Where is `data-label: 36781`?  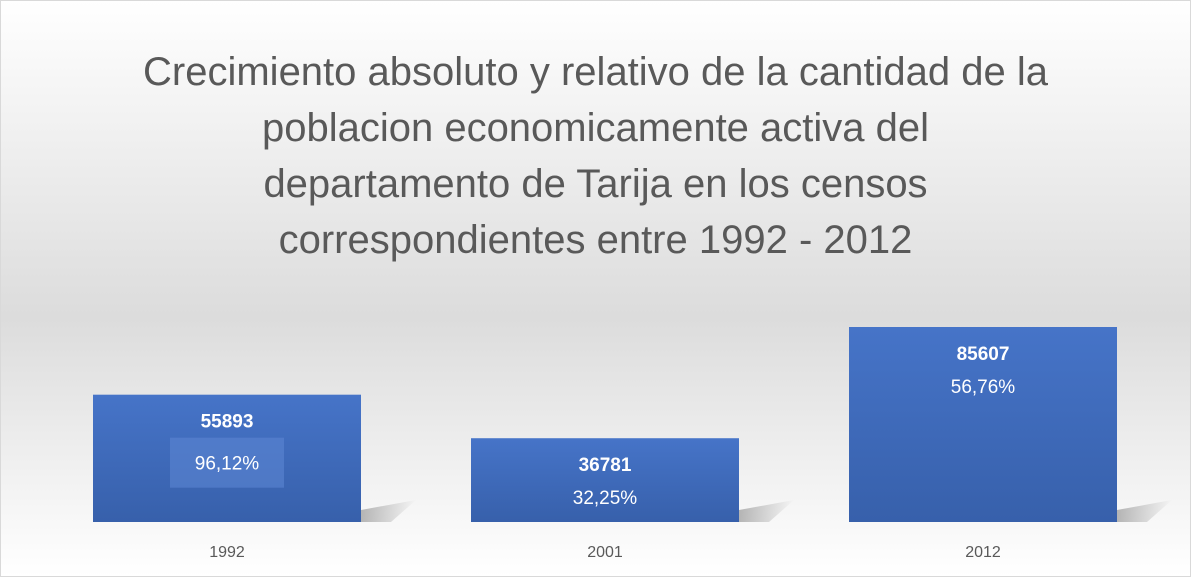 data-label: 36781 is located at coordinates (605, 465).